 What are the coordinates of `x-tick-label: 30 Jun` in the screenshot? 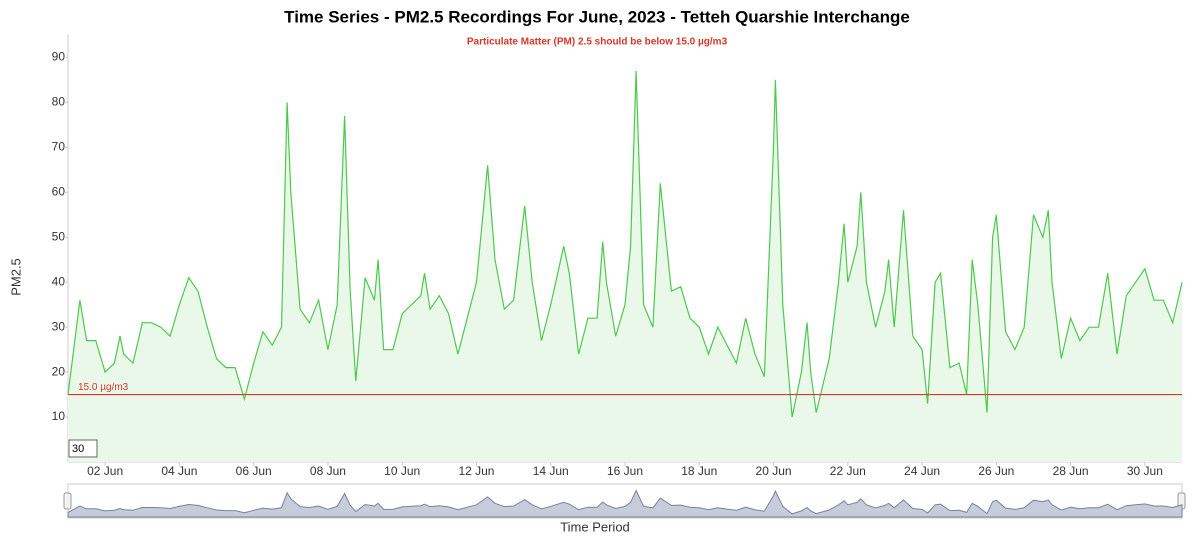 It's located at (1145, 471).